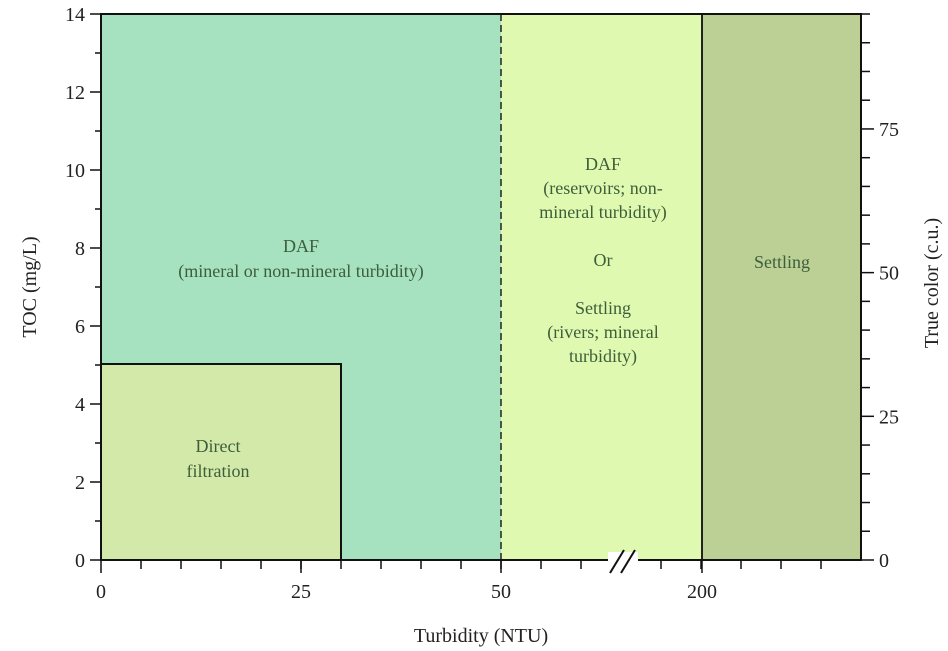 The width and height of the screenshot is (948, 651). What do you see at coordinates (501, 592) in the screenshot?
I see `x-tick-label: 50` at bounding box center [501, 592].